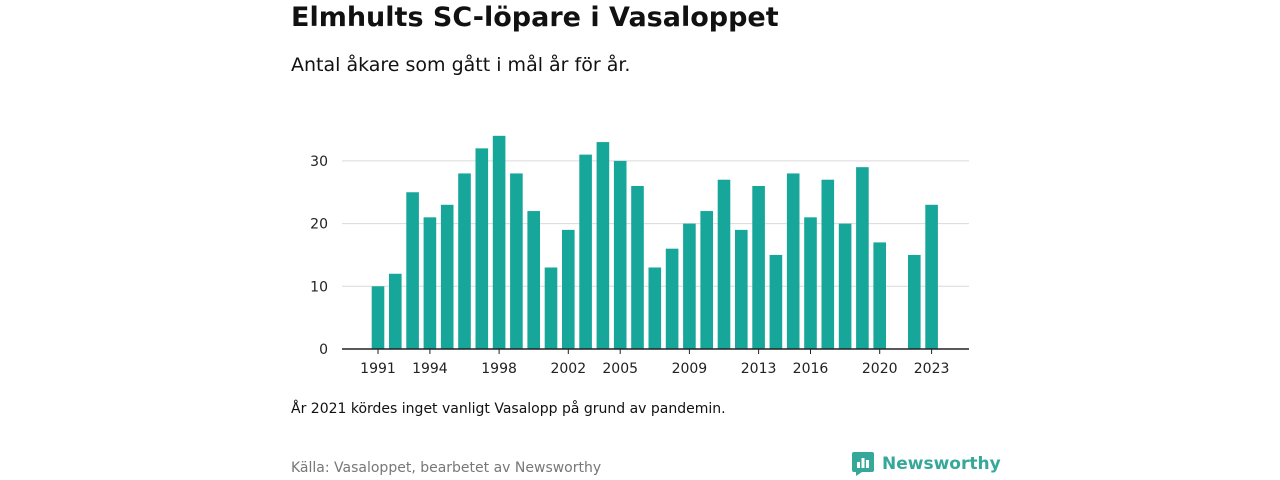 The height and width of the screenshot is (480, 1280). What do you see at coordinates (845, 286) in the screenshot?
I see `bar-2018` at bounding box center [845, 286].